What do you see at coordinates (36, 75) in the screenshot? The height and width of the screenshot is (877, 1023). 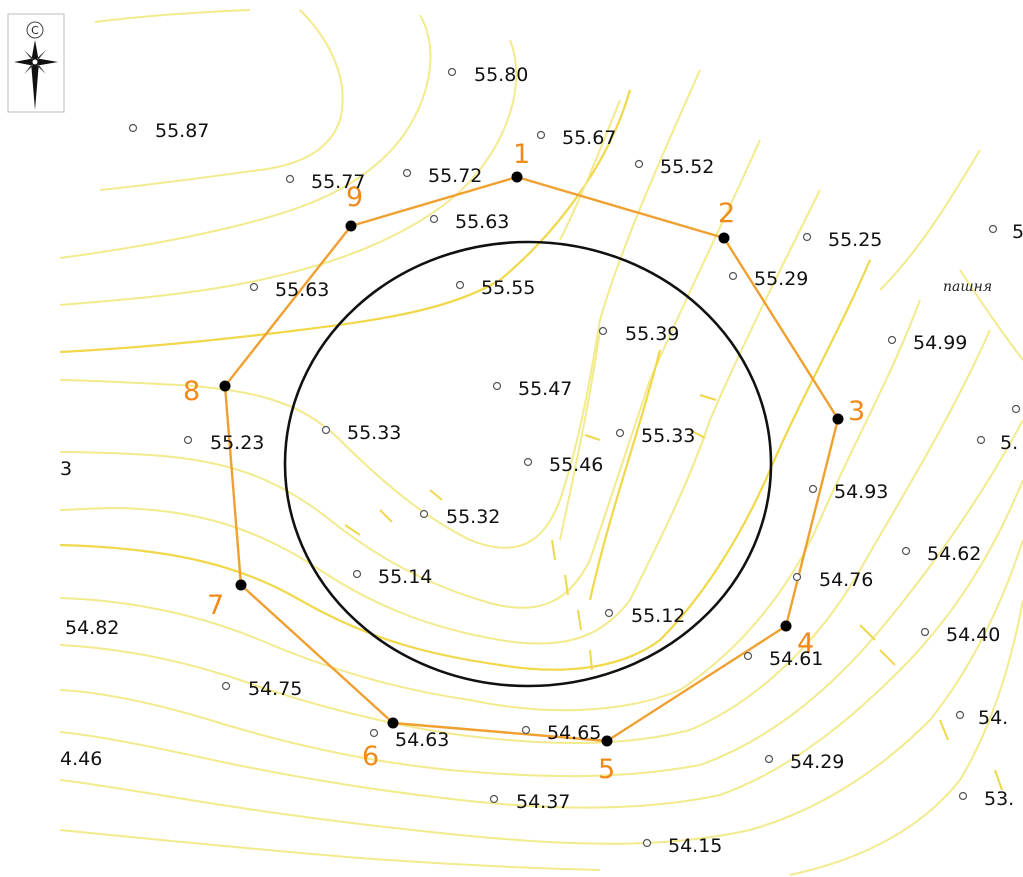 I see `compass-rose-icon` at bounding box center [36, 75].